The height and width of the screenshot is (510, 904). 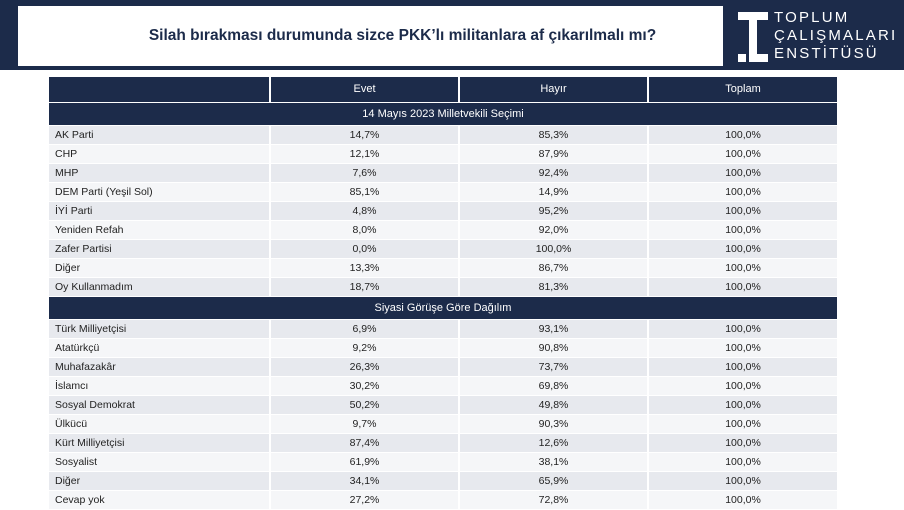 I want to click on table-row: Muhafazakâr 26,3% 73,7% 100,0%, so click(x=442, y=367).